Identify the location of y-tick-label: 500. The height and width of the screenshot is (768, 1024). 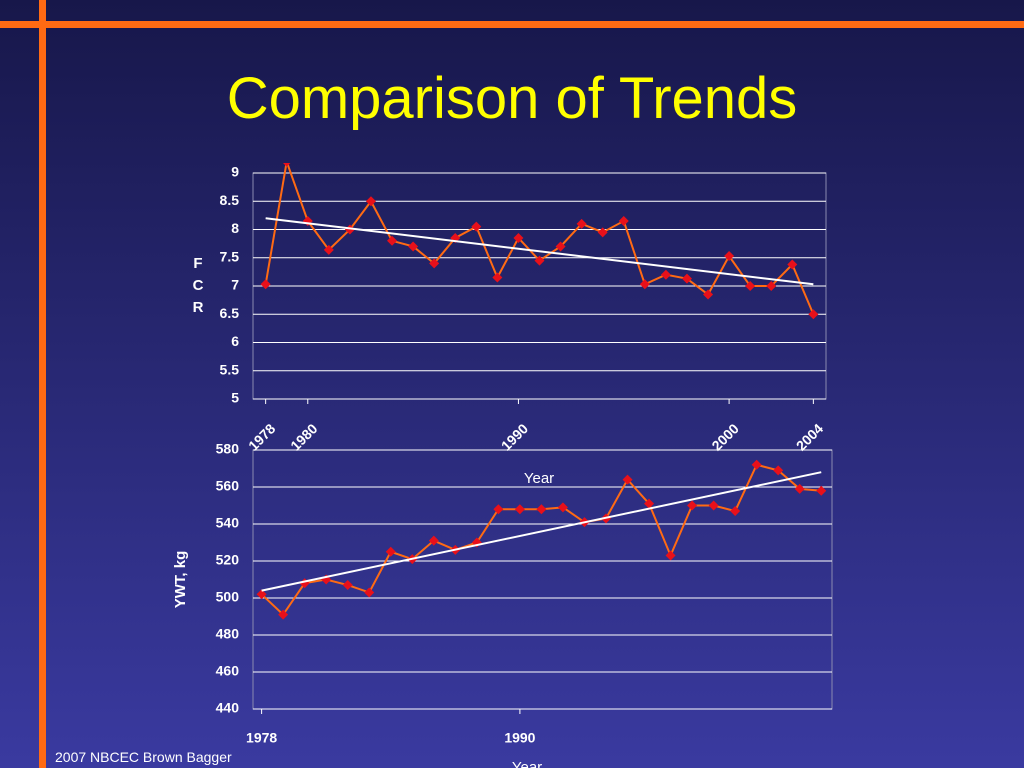
(228, 597).